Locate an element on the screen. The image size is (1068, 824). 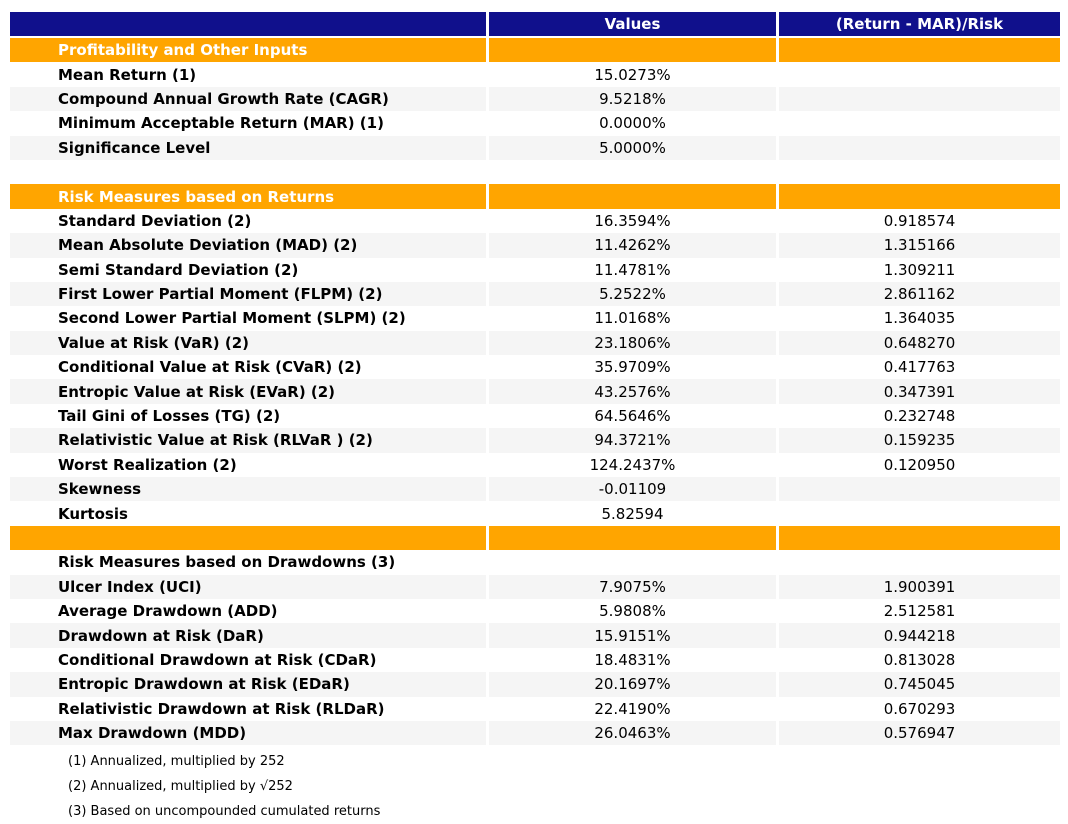
cell-metric: Mean Return (1) is located at coordinates (127, 74).